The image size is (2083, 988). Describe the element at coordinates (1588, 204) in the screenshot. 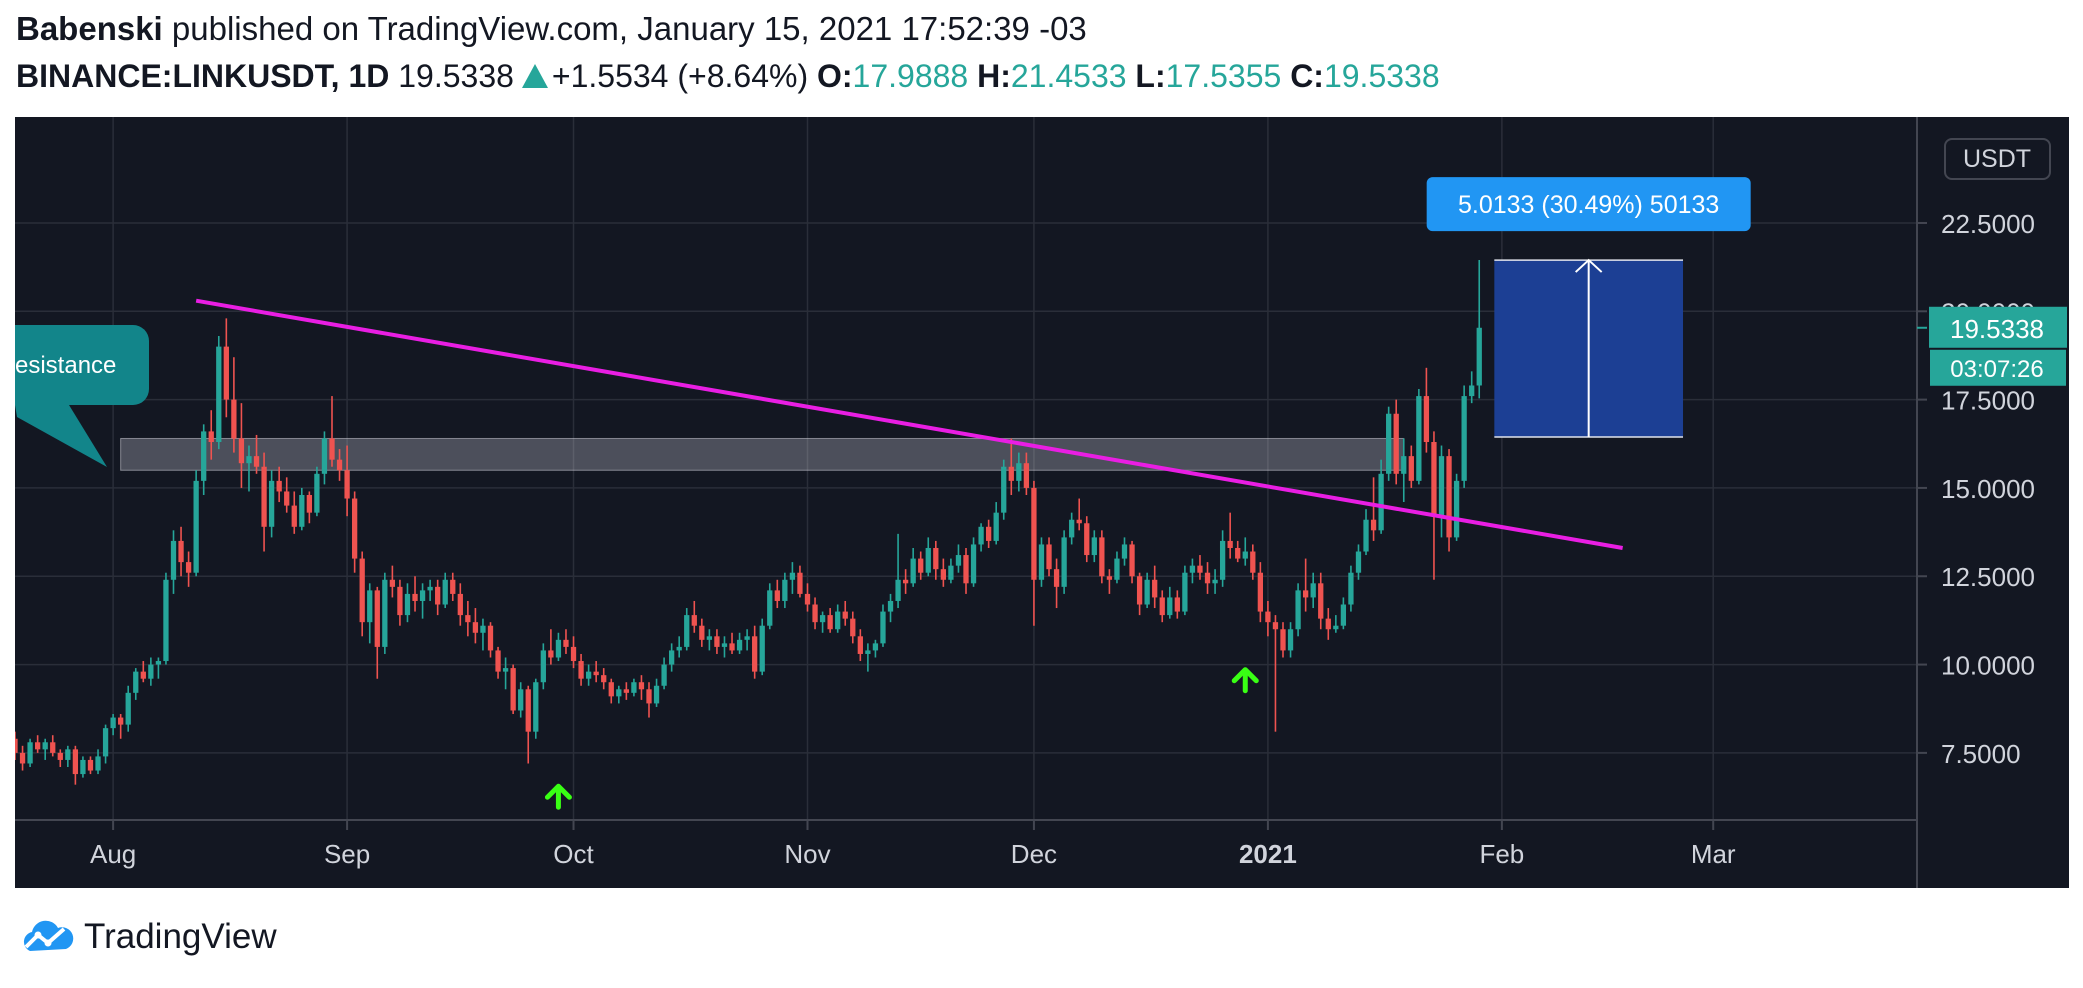

I see `measure-label-box` at that location.